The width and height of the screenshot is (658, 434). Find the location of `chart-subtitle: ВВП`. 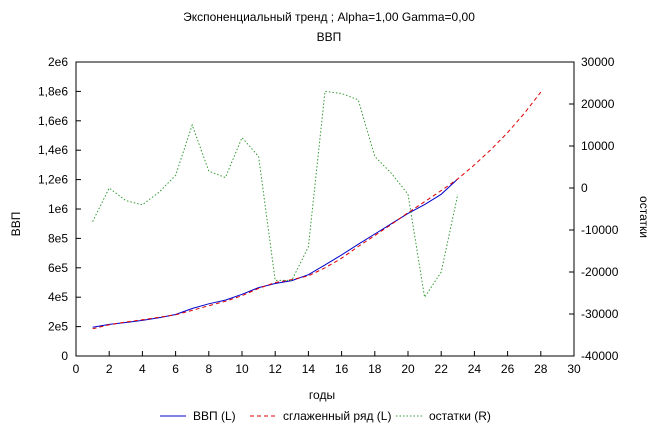

chart-subtitle: ВВП is located at coordinates (329, 37).